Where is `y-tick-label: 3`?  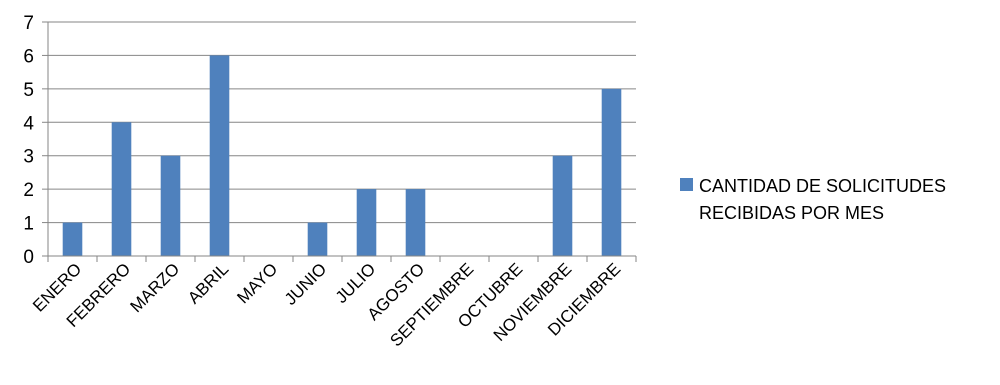
y-tick-label: 3 is located at coordinates (28, 157).